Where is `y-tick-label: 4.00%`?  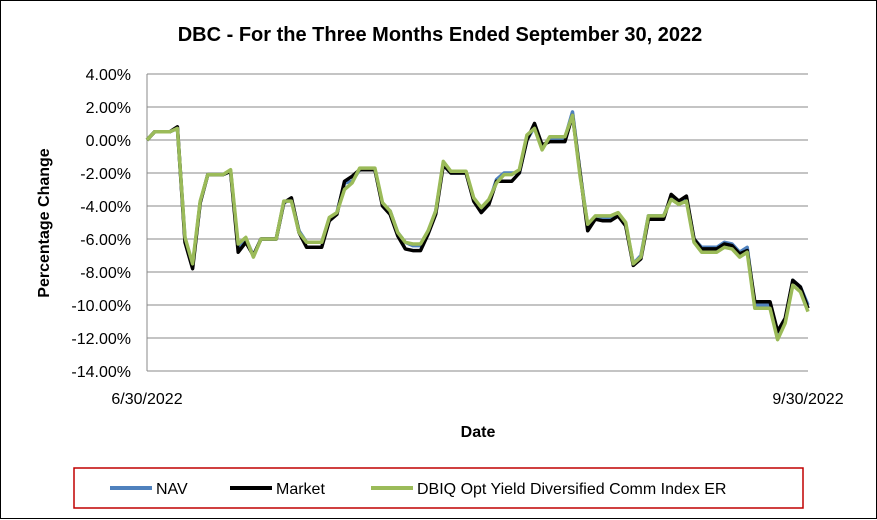
y-tick-label: 4.00% is located at coordinates (108, 75).